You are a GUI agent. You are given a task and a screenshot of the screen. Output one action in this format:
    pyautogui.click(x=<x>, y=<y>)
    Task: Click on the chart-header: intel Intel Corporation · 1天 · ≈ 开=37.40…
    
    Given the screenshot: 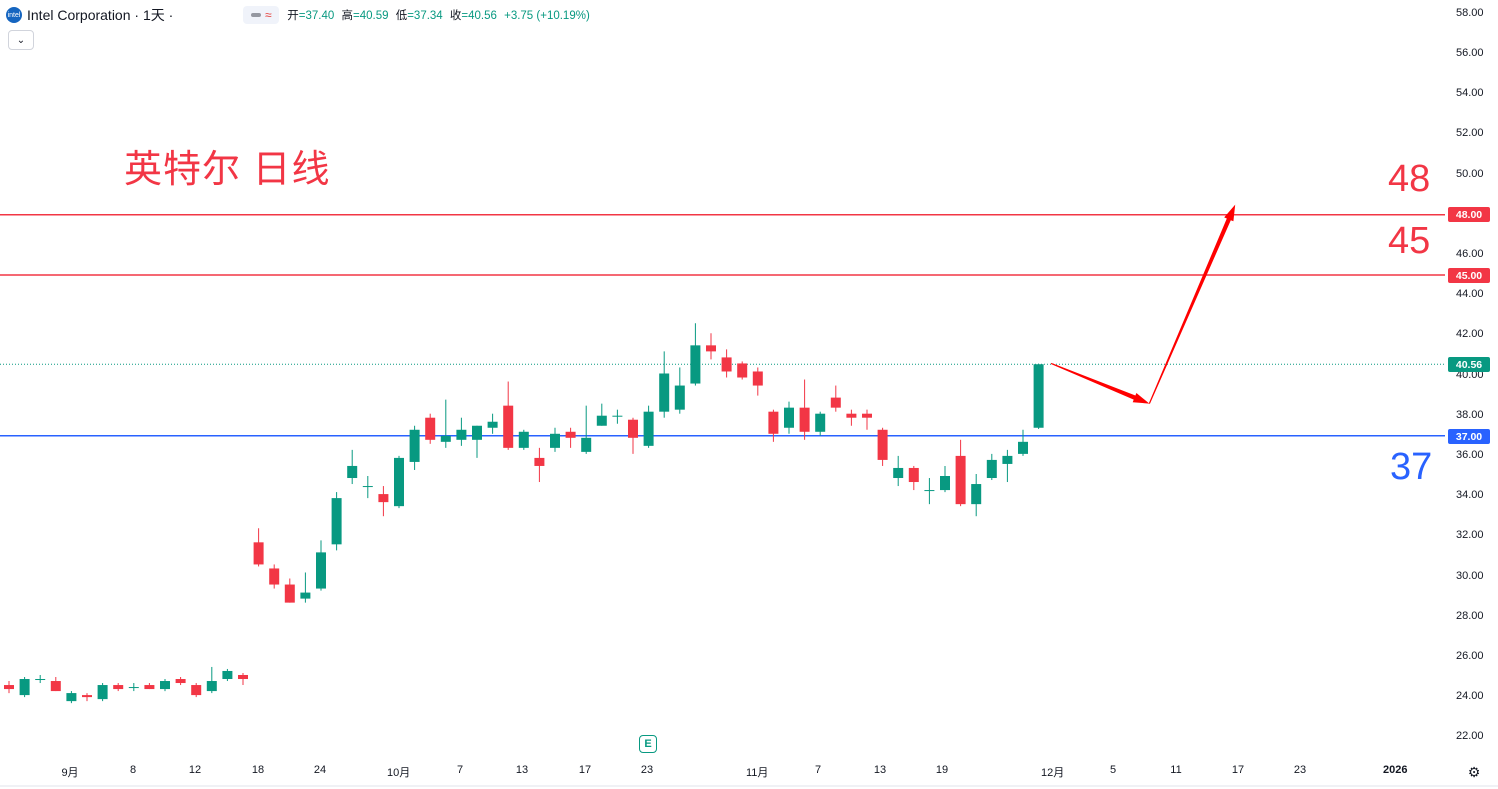 What is the action you would take?
    pyautogui.click(x=300, y=15)
    